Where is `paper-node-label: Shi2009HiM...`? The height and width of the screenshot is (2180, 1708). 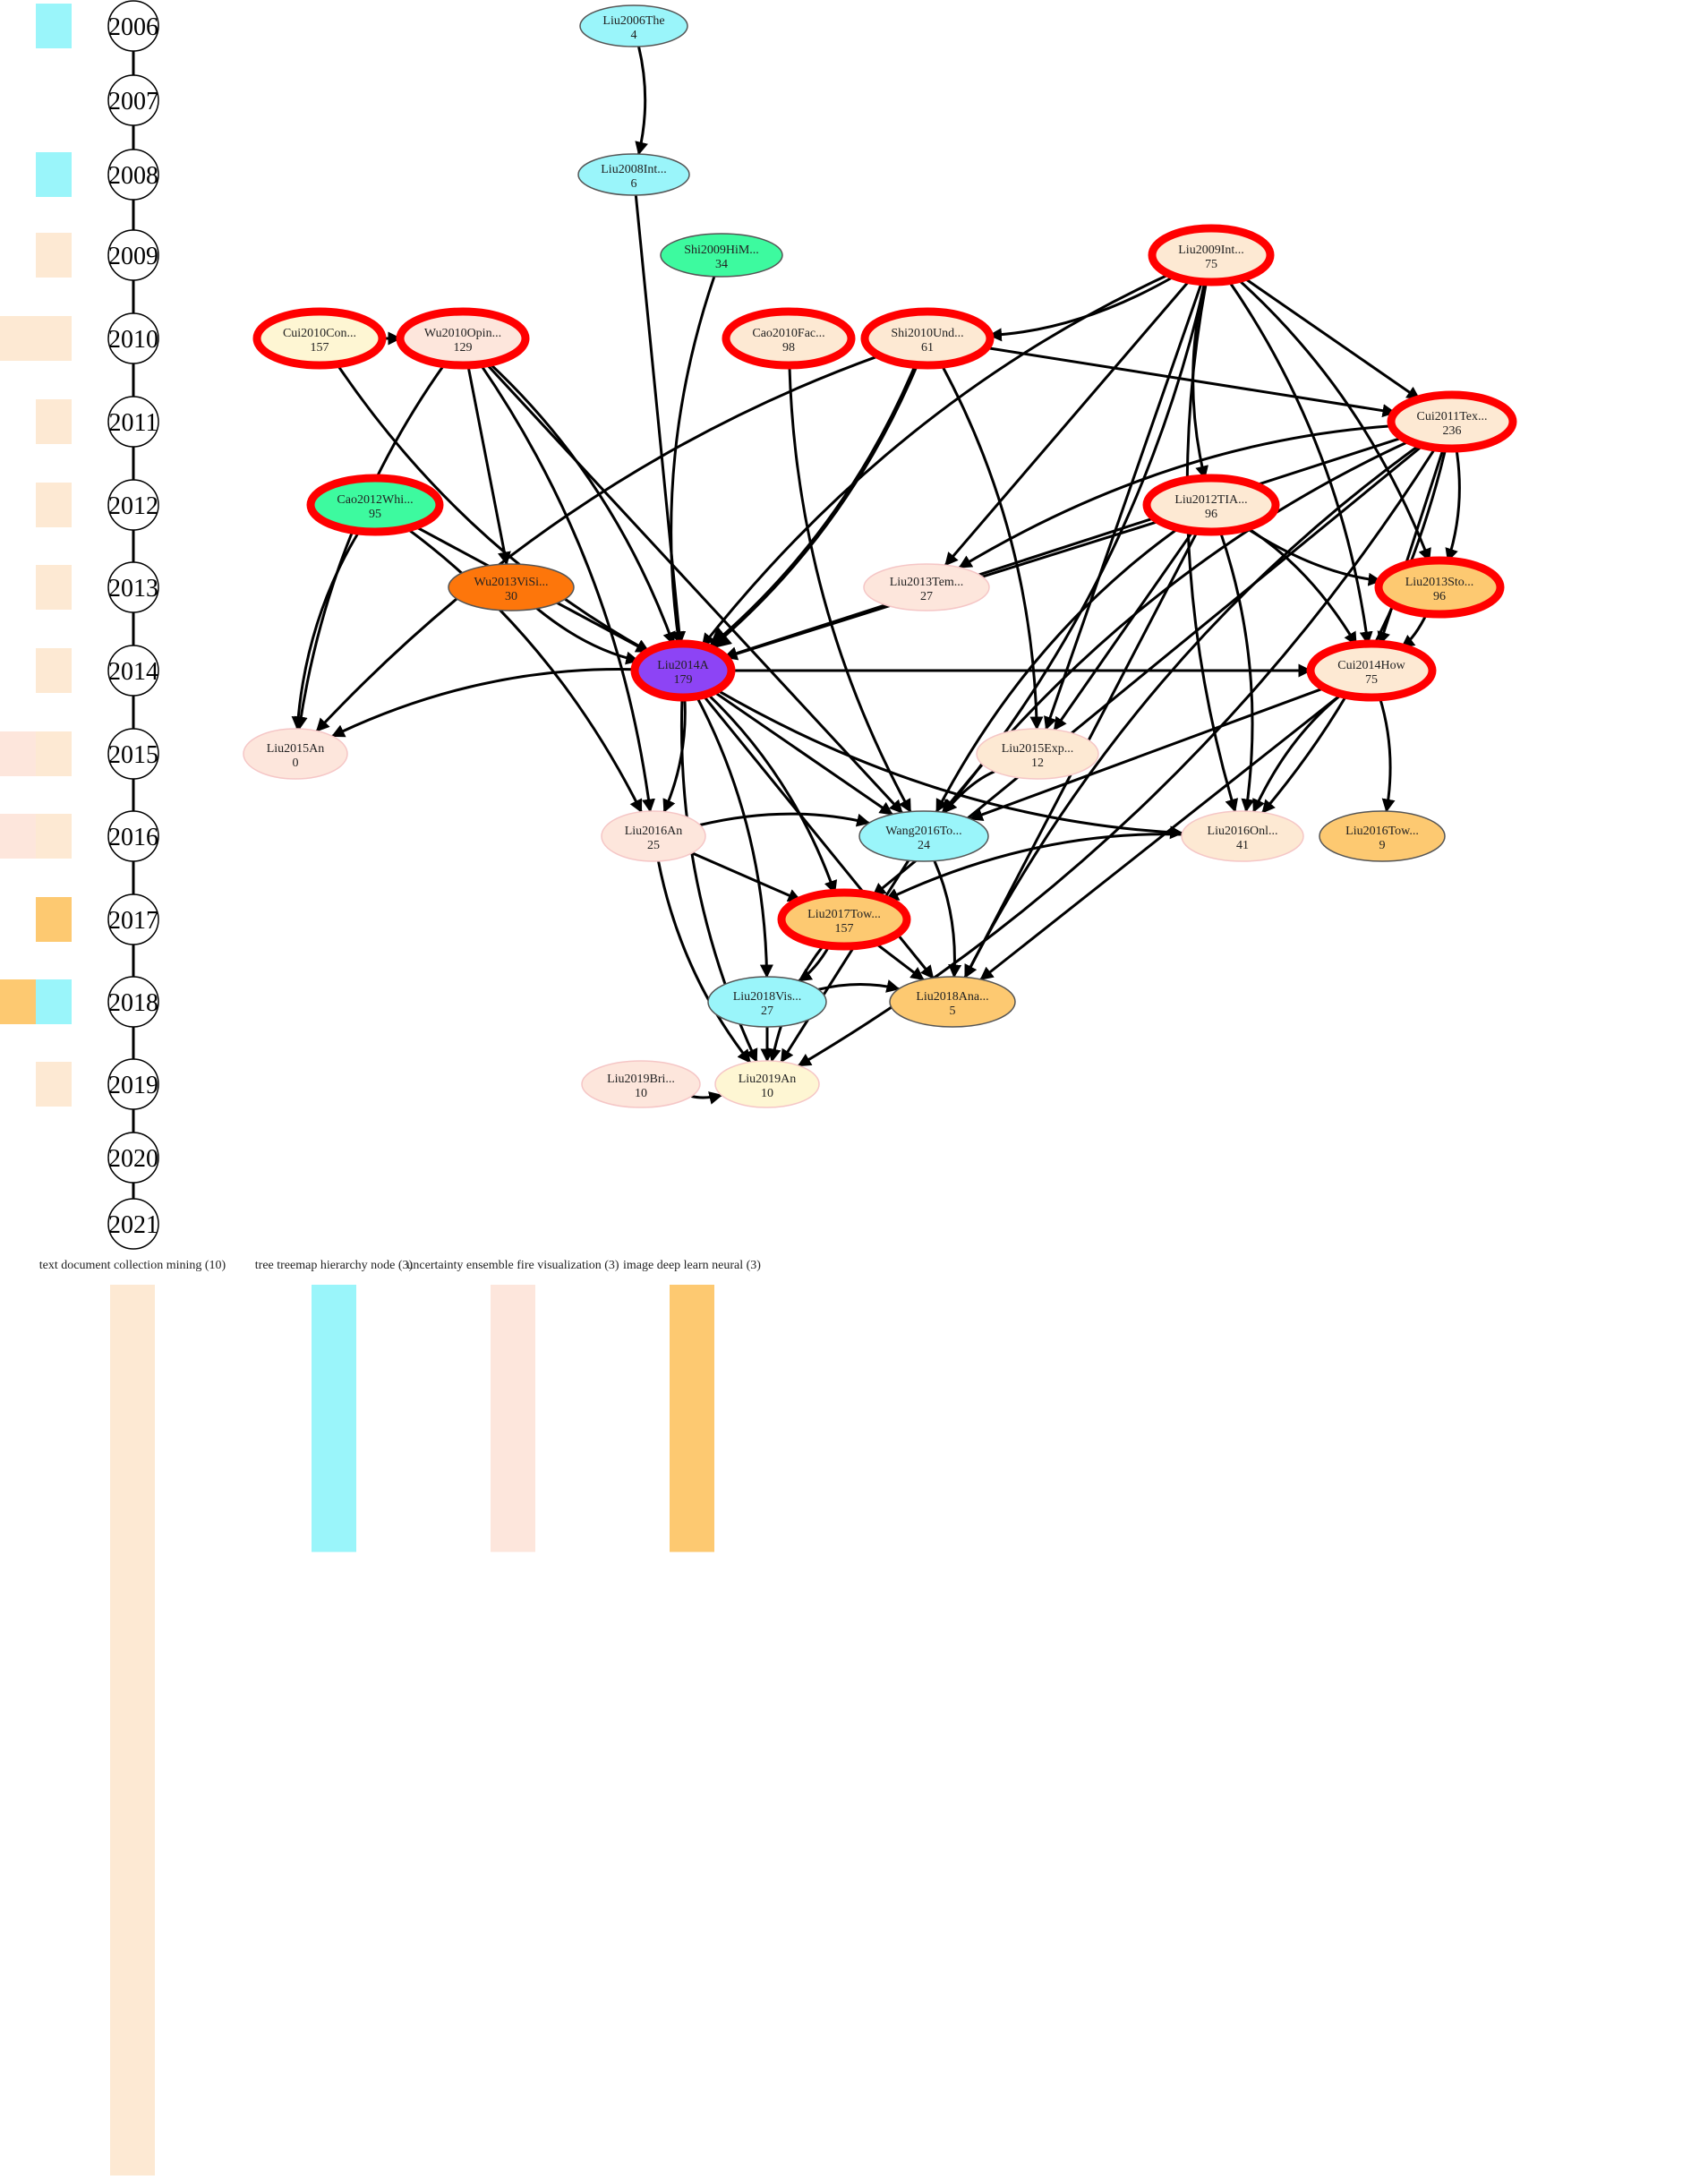 paper-node-label: Shi2009HiM... is located at coordinates (721, 250).